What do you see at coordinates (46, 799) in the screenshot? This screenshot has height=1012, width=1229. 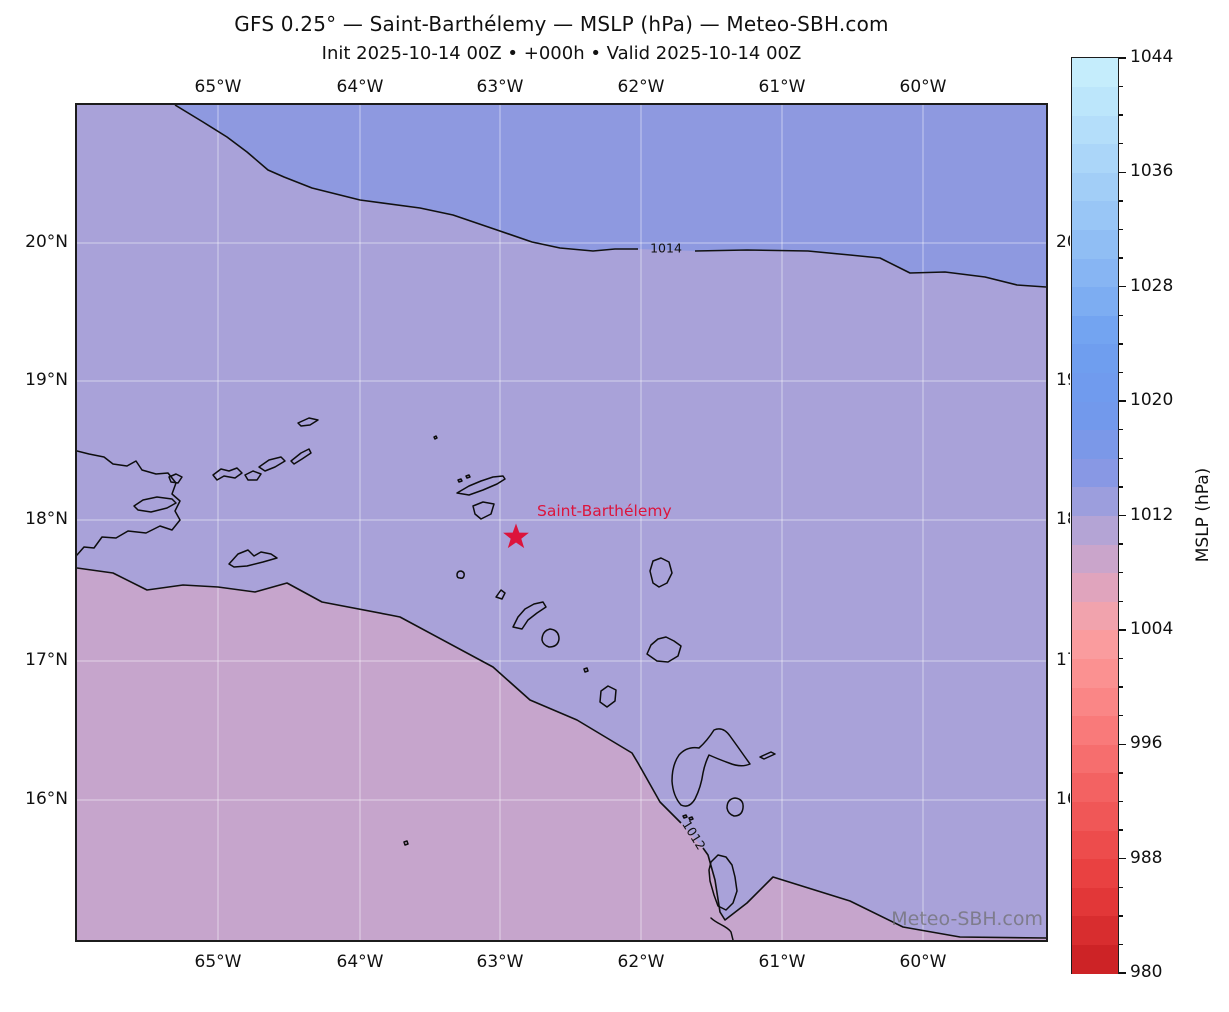 I see `lat-tick-label-left: 16°N` at bounding box center [46, 799].